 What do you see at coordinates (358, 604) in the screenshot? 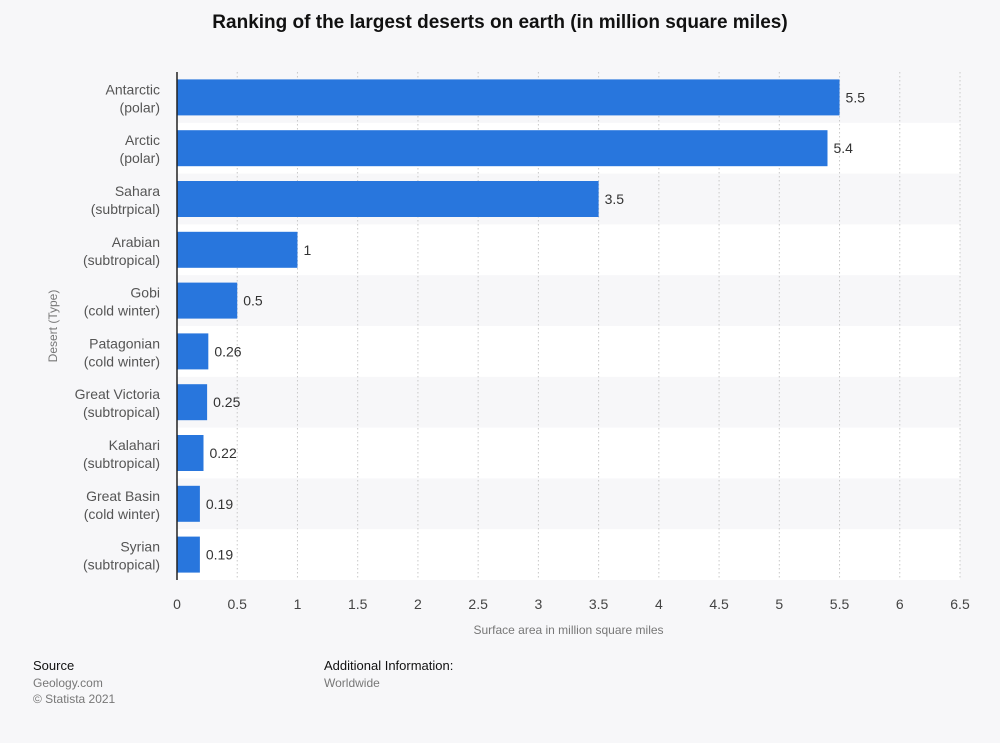
I see `x-tick-label: 1.5` at bounding box center [358, 604].